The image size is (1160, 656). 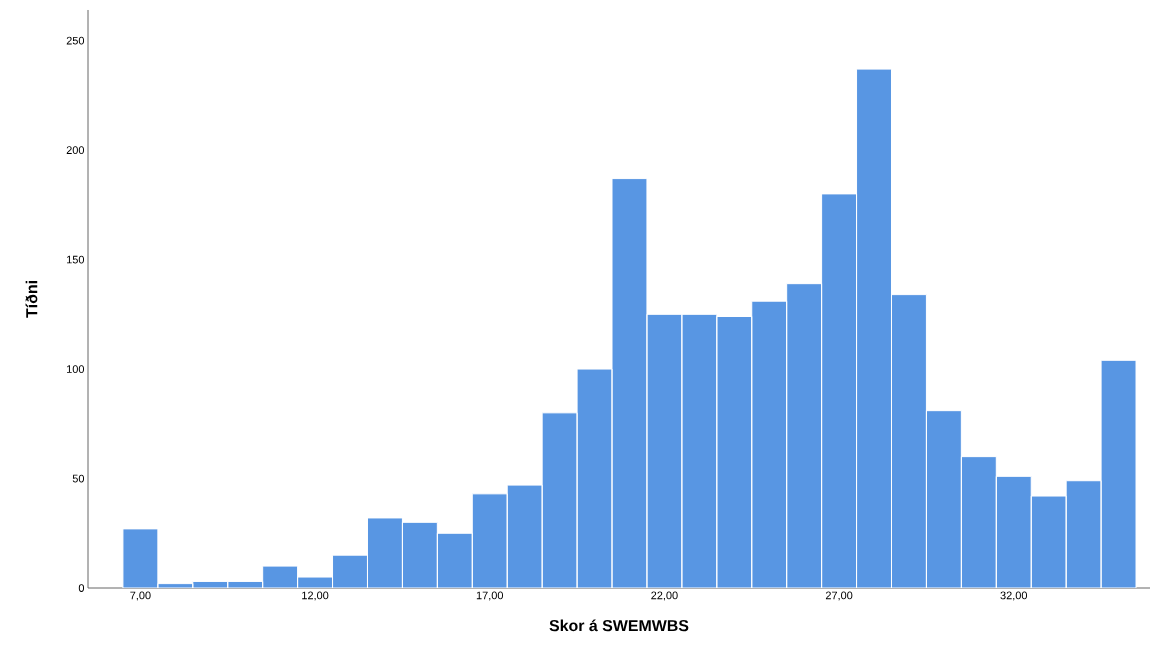 I want to click on y-tick-label: 250, so click(x=75, y=40).